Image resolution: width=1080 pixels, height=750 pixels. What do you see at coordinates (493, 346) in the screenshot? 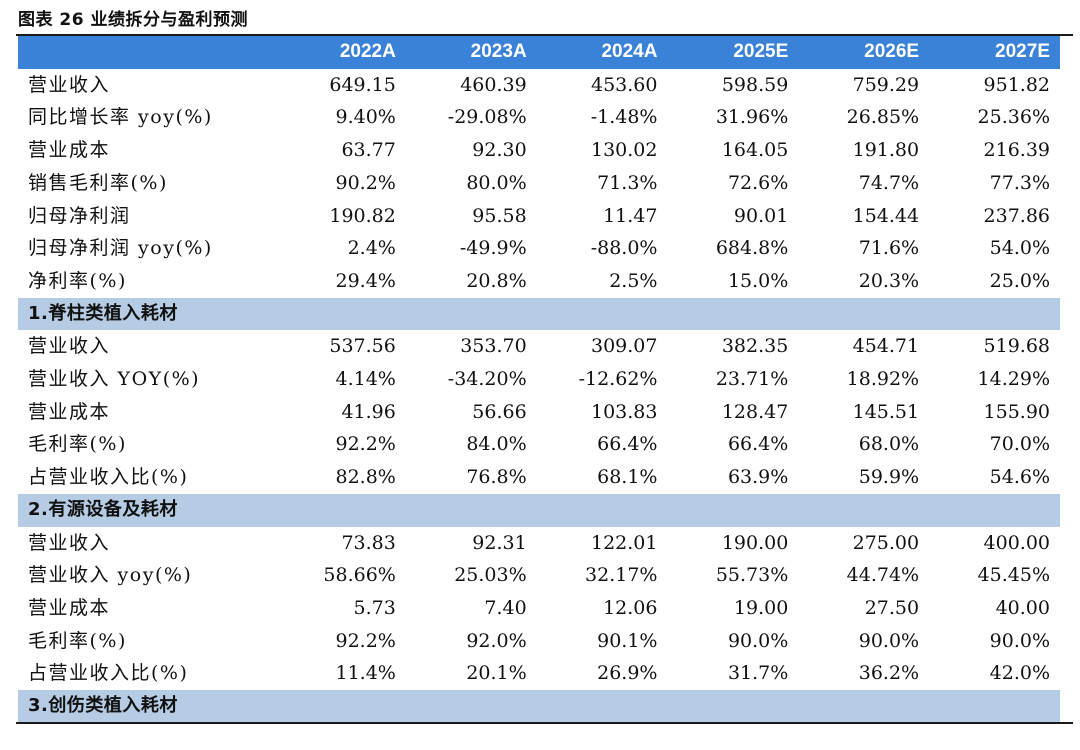
I see `value-cell: 353.70` at bounding box center [493, 346].